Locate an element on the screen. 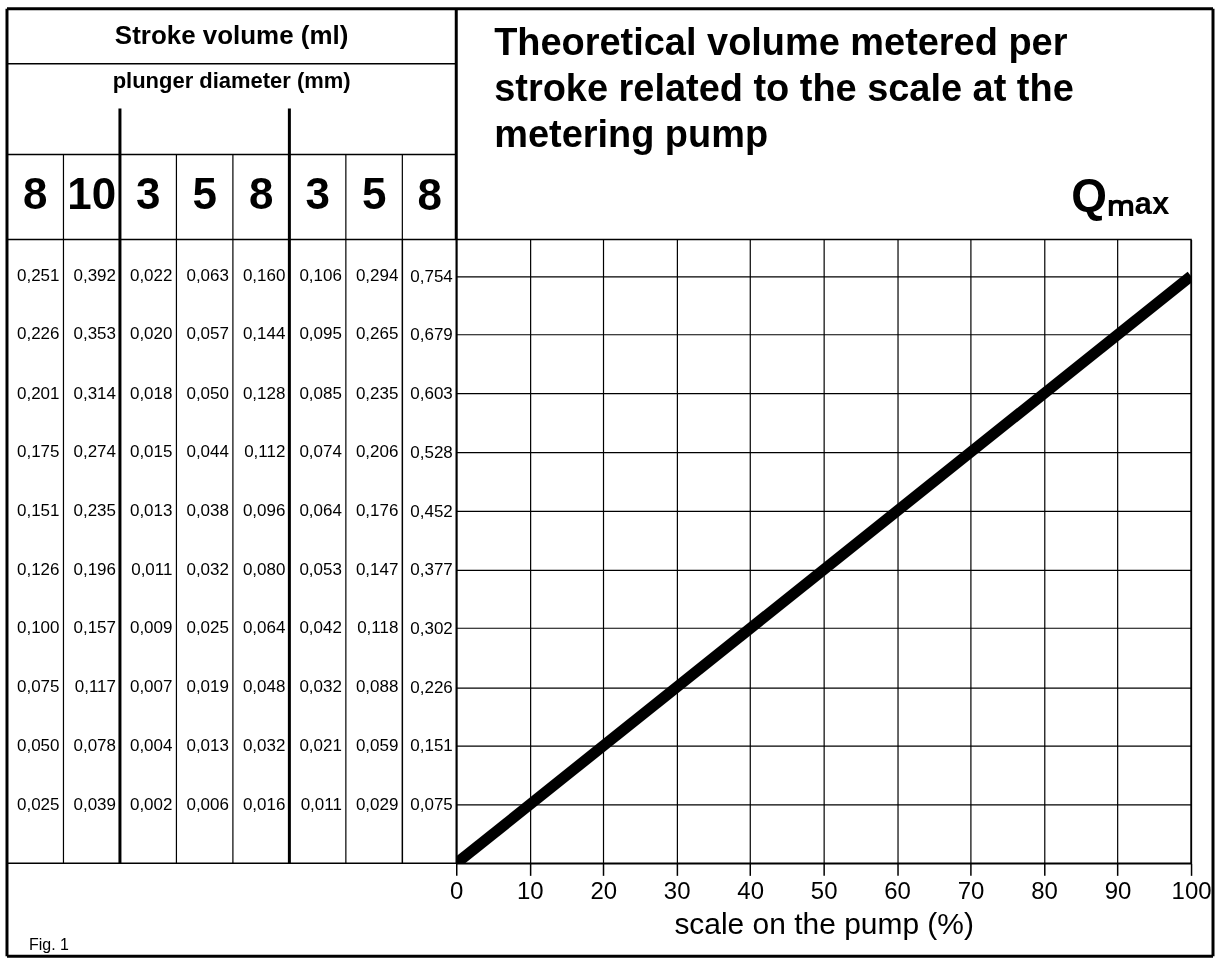  text: 0,160 is located at coordinates (264, 275).